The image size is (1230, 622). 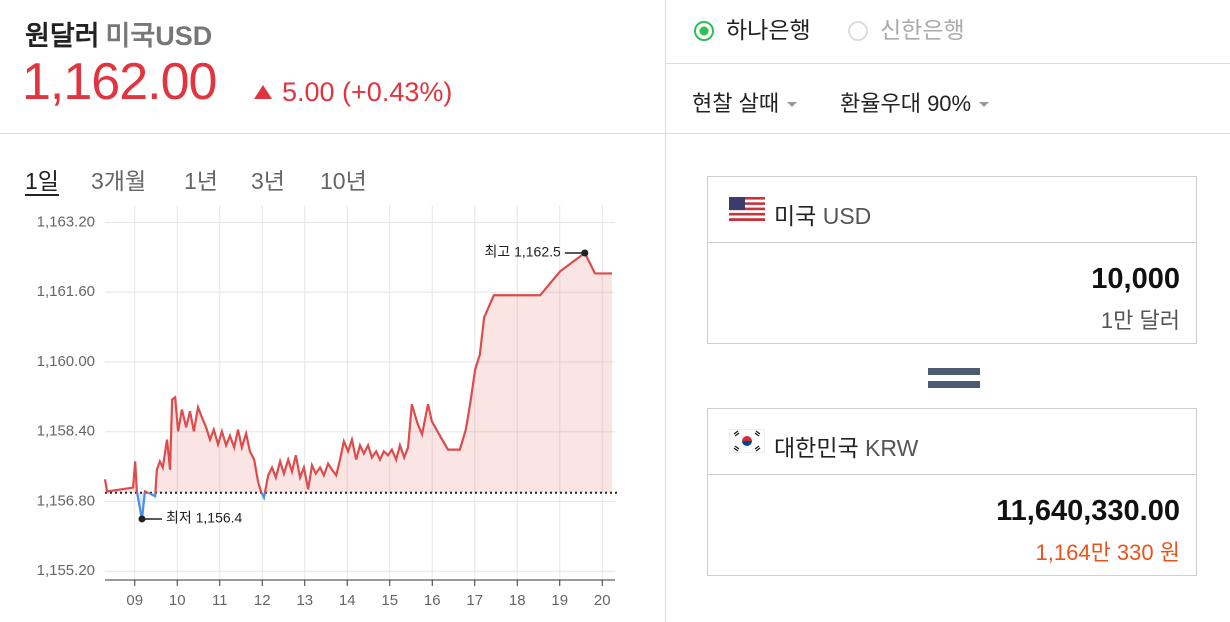 What do you see at coordinates (522, 252) in the screenshot?
I see `annotation: 최고 1,162.5` at bounding box center [522, 252].